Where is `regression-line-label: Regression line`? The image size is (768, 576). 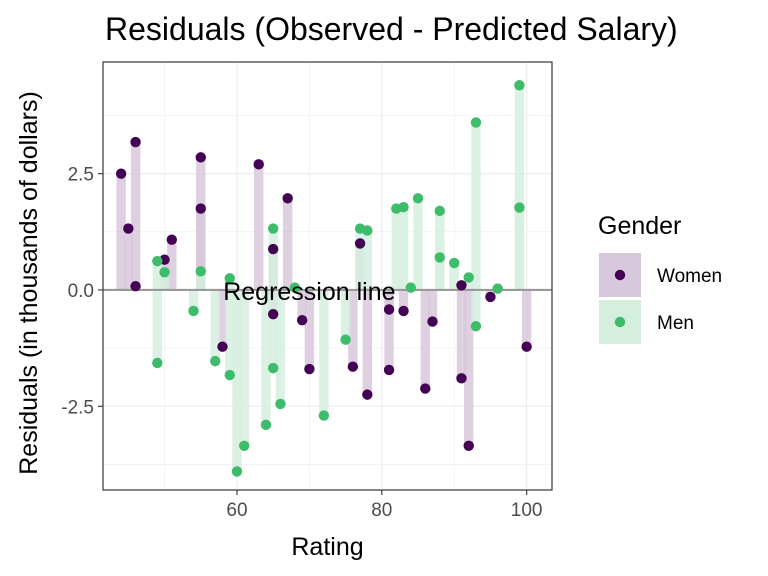
regression-line-label: Regression line is located at coordinates (309, 292).